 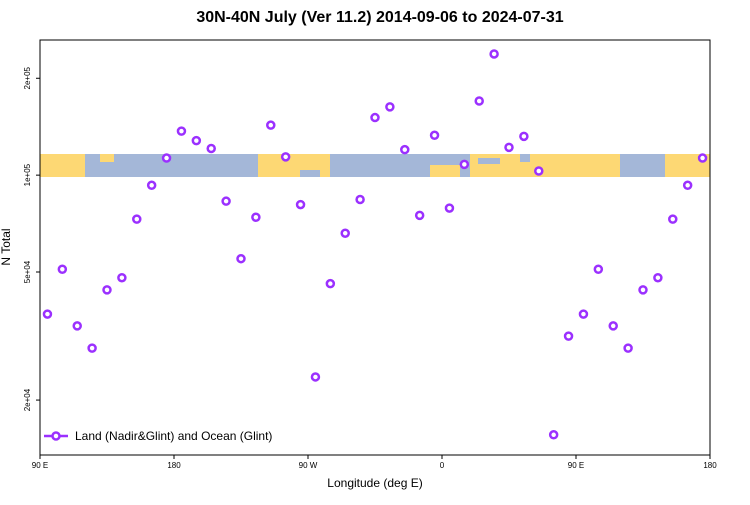 What do you see at coordinates (56, 436) in the screenshot?
I see `legend-marker` at bounding box center [56, 436].